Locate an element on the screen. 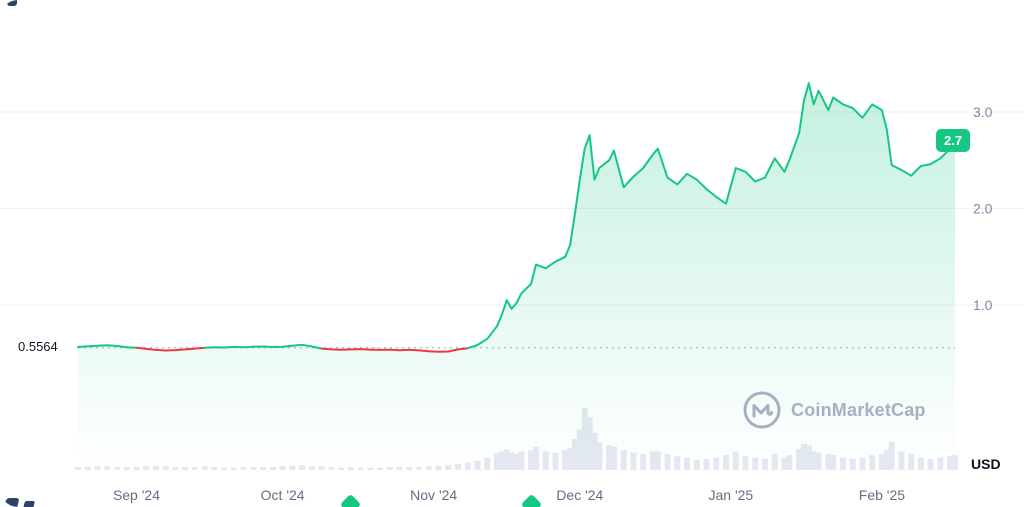  y-axis-labels: 3.0 2.0 1.0 is located at coordinates (983, 208).